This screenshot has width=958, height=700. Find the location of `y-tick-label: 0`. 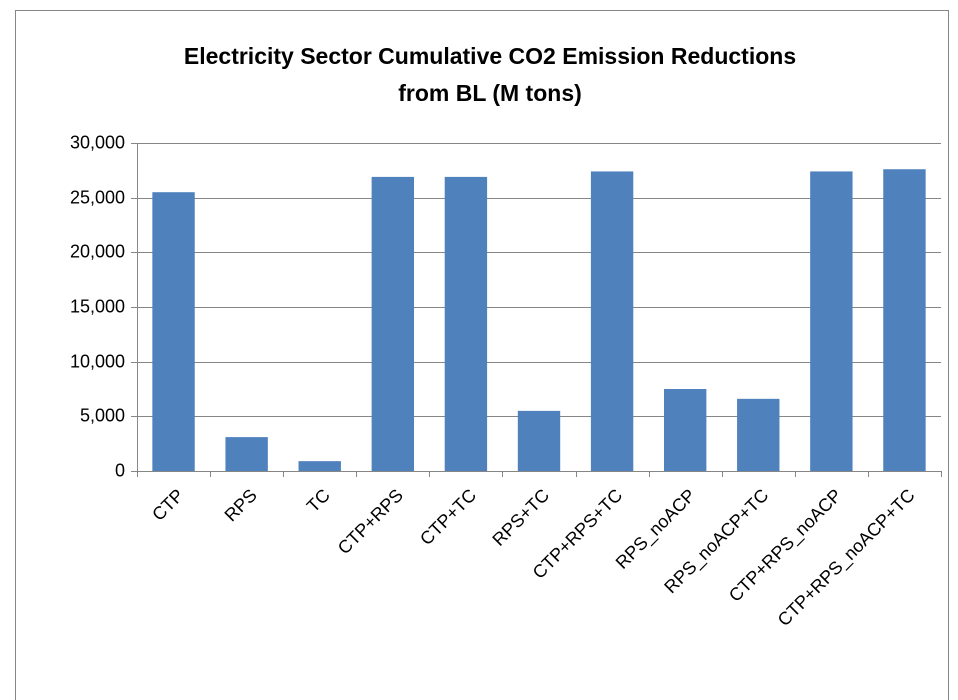

y-tick-label: 0 is located at coordinates (120, 470).